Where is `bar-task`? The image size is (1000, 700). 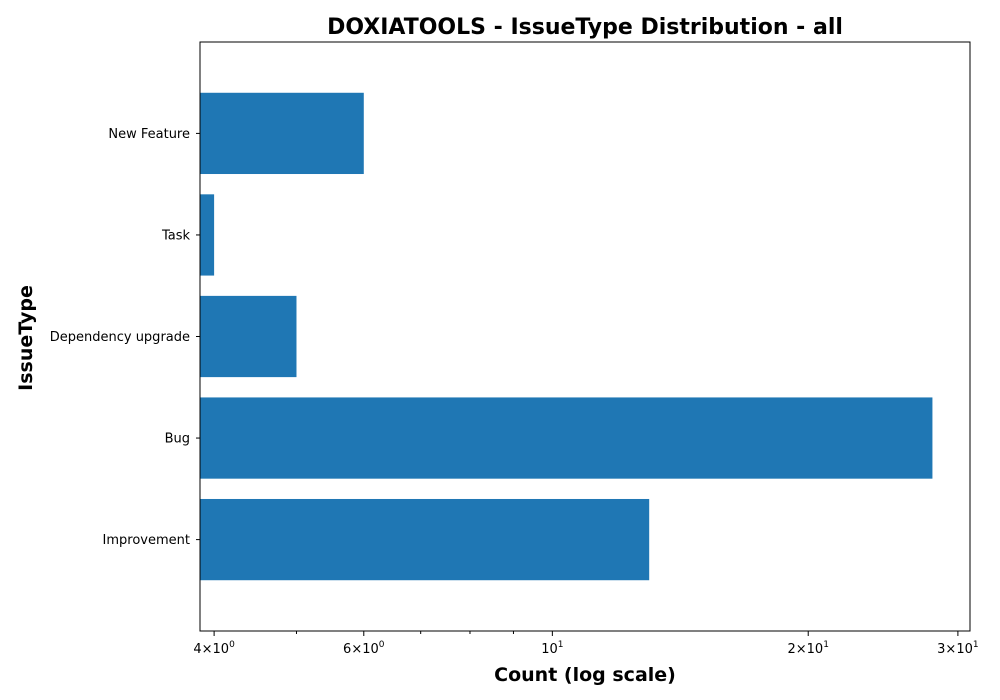 bar-task is located at coordinates (207, 235).